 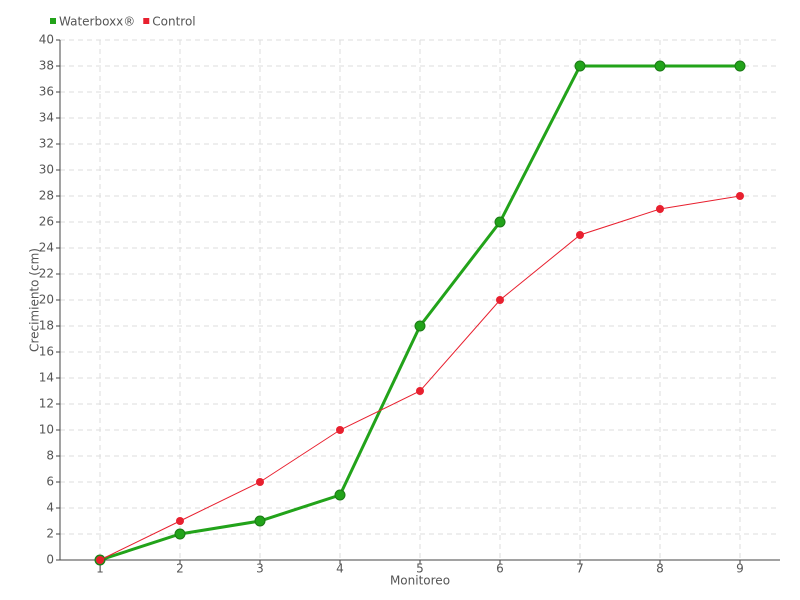 What do you see at coordinates (46, 66) in the screenshot?
I see `y-tick-label: 38` at bounding box center [46, 66].